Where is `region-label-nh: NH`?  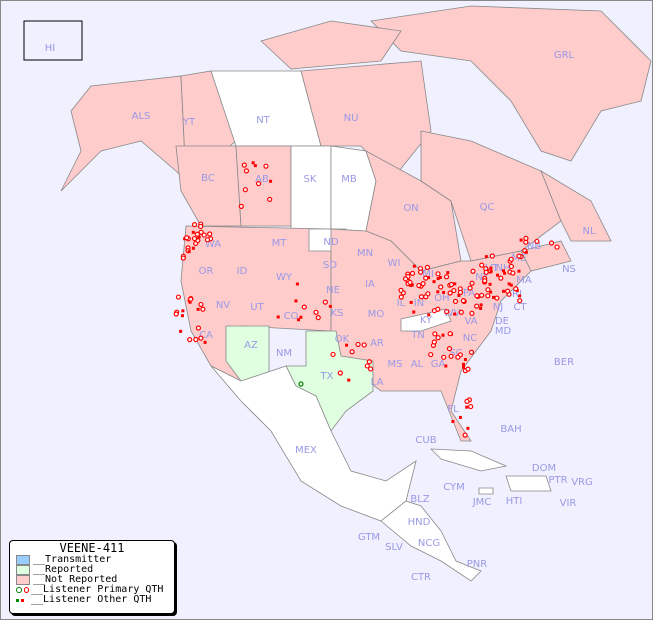 region-label-nh: NH is located at coordinates (503, 268).